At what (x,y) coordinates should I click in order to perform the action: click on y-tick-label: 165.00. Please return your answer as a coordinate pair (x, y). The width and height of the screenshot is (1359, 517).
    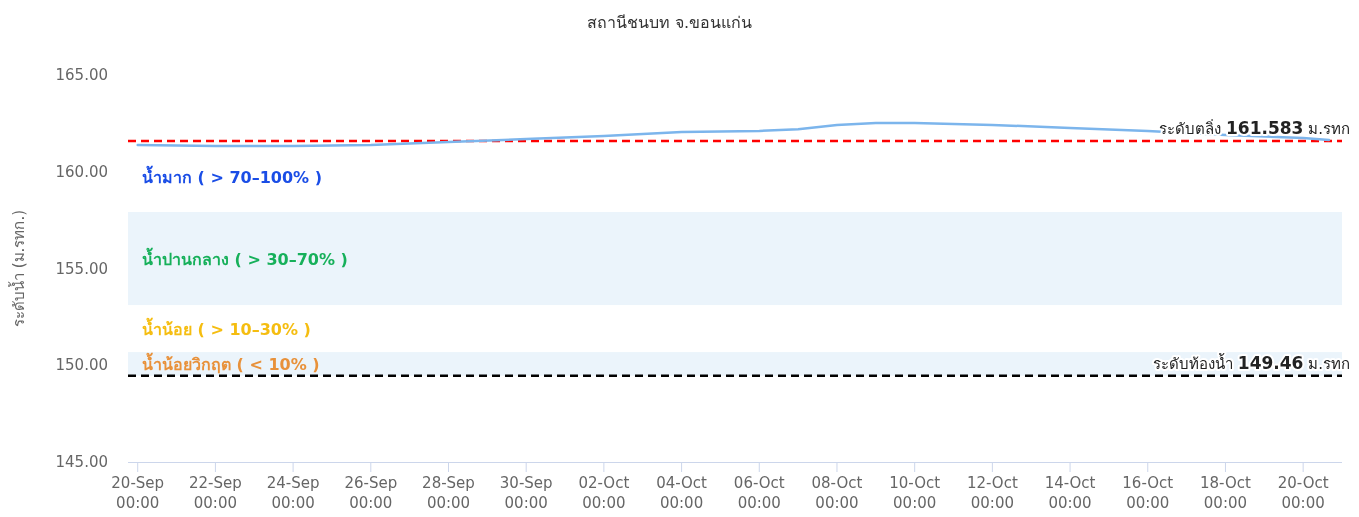
    Looking at the image, I should click on (81, 75).